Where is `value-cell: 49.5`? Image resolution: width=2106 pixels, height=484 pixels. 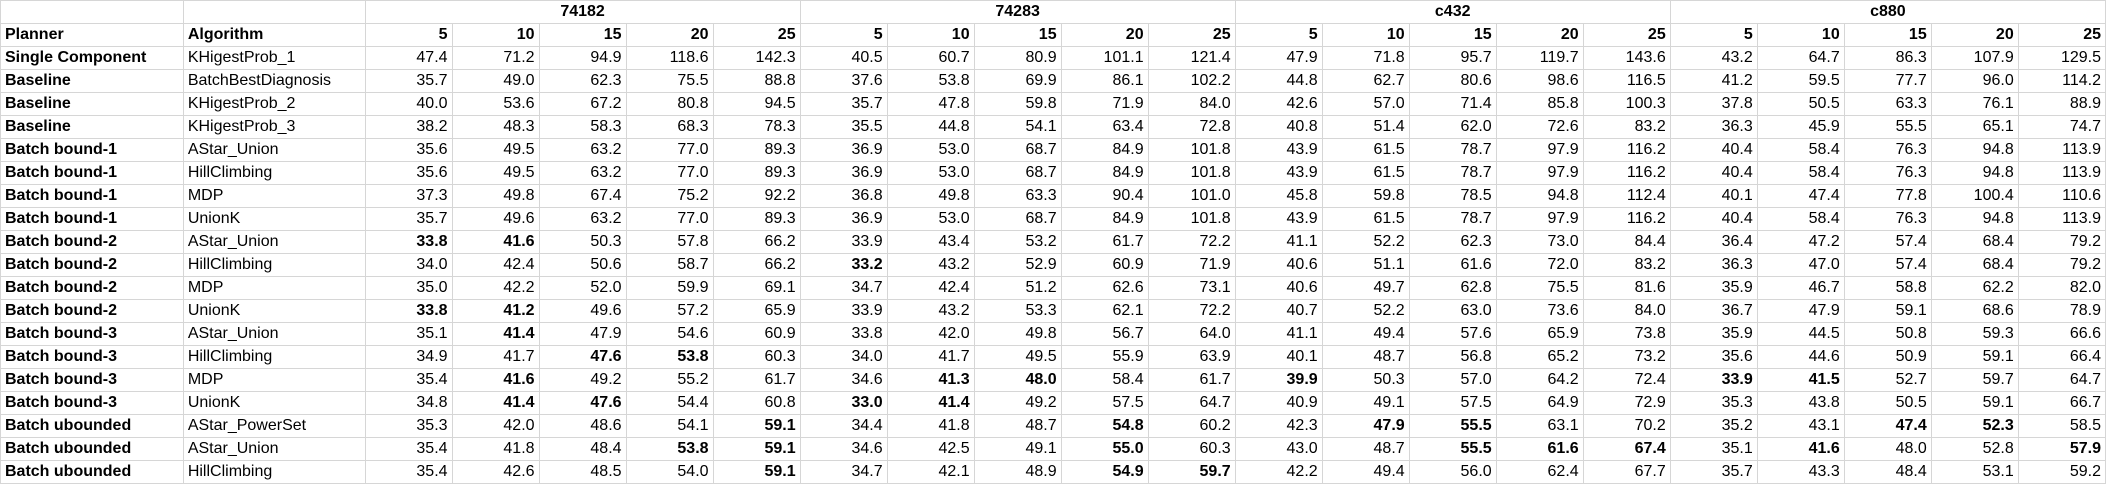 value-cell: 49.5 is located at coordinates (495, 173).